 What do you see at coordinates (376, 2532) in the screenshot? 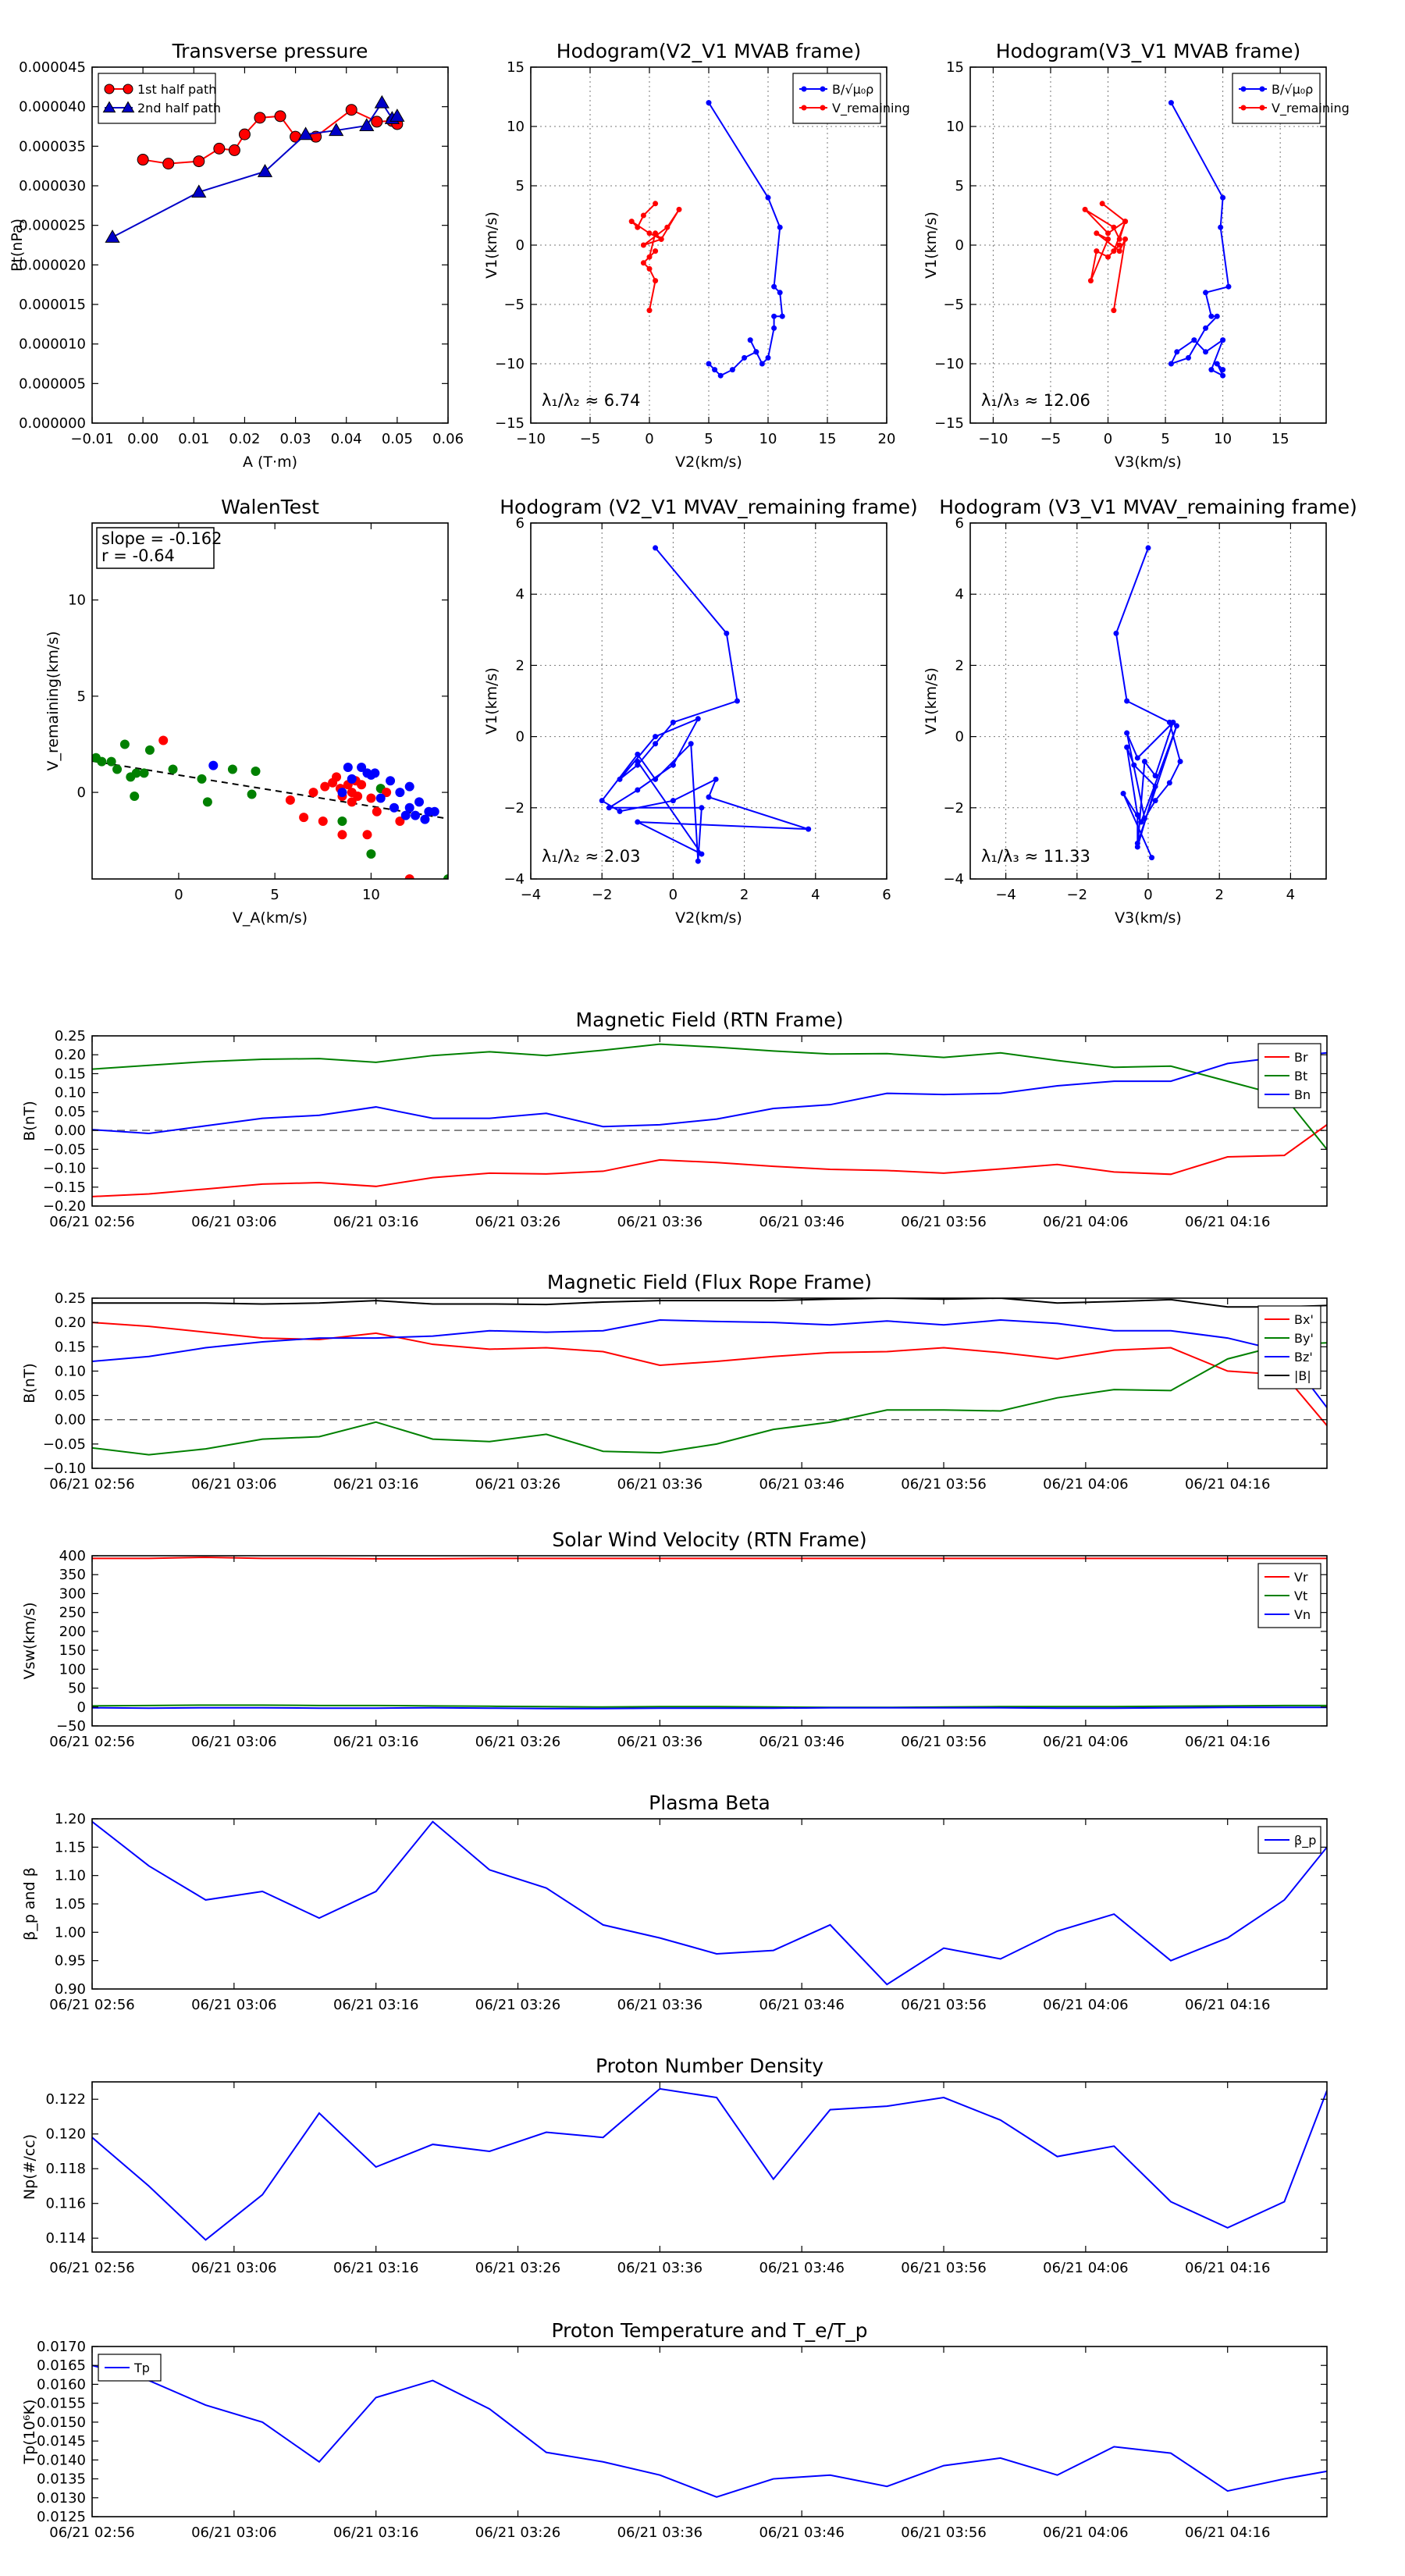
I see `x-tick-label: 06/21 03:16` at bounding box center [376, 2532].